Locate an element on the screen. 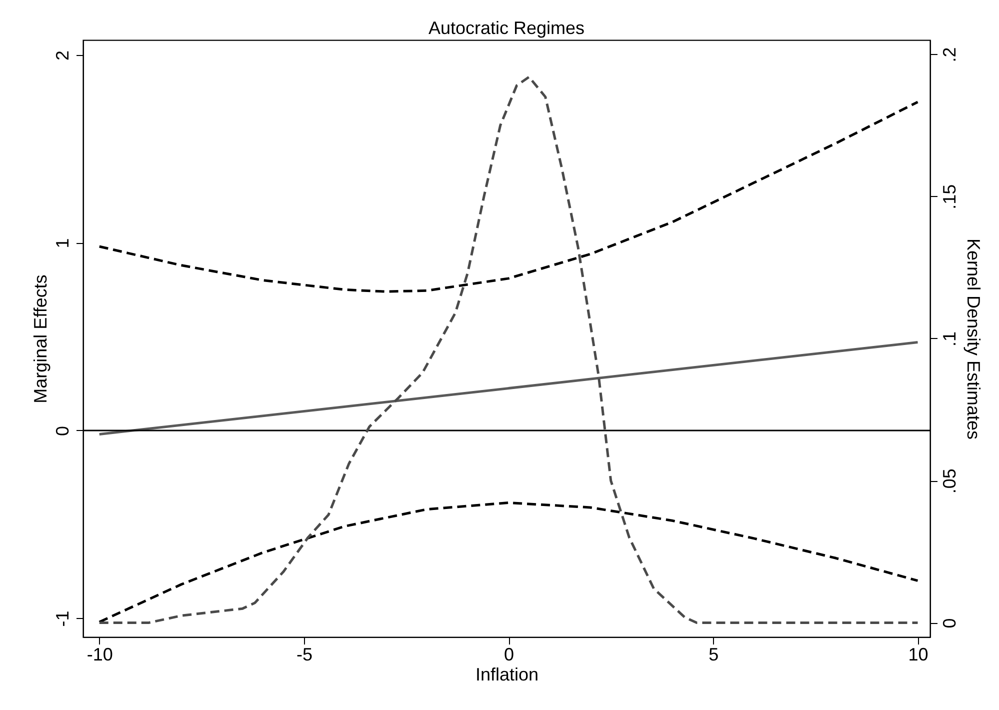 The height and width of the screenshot is (710, 999). chart-title: Autocratic Regimes is located at coordinates (506, 28).